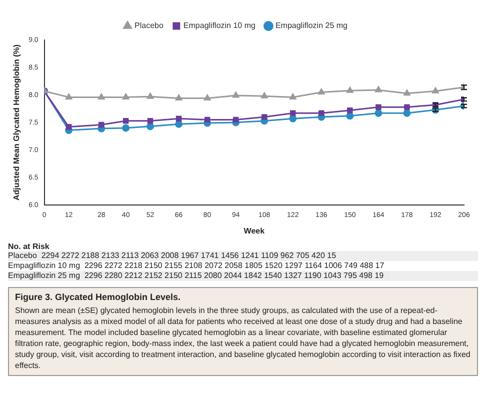 Image resolution: width=482 pixels, height=405 pixels. Describe the element at coordinates (149, 25) in the screenshot. I see `legend-label: Placebo` at that location.